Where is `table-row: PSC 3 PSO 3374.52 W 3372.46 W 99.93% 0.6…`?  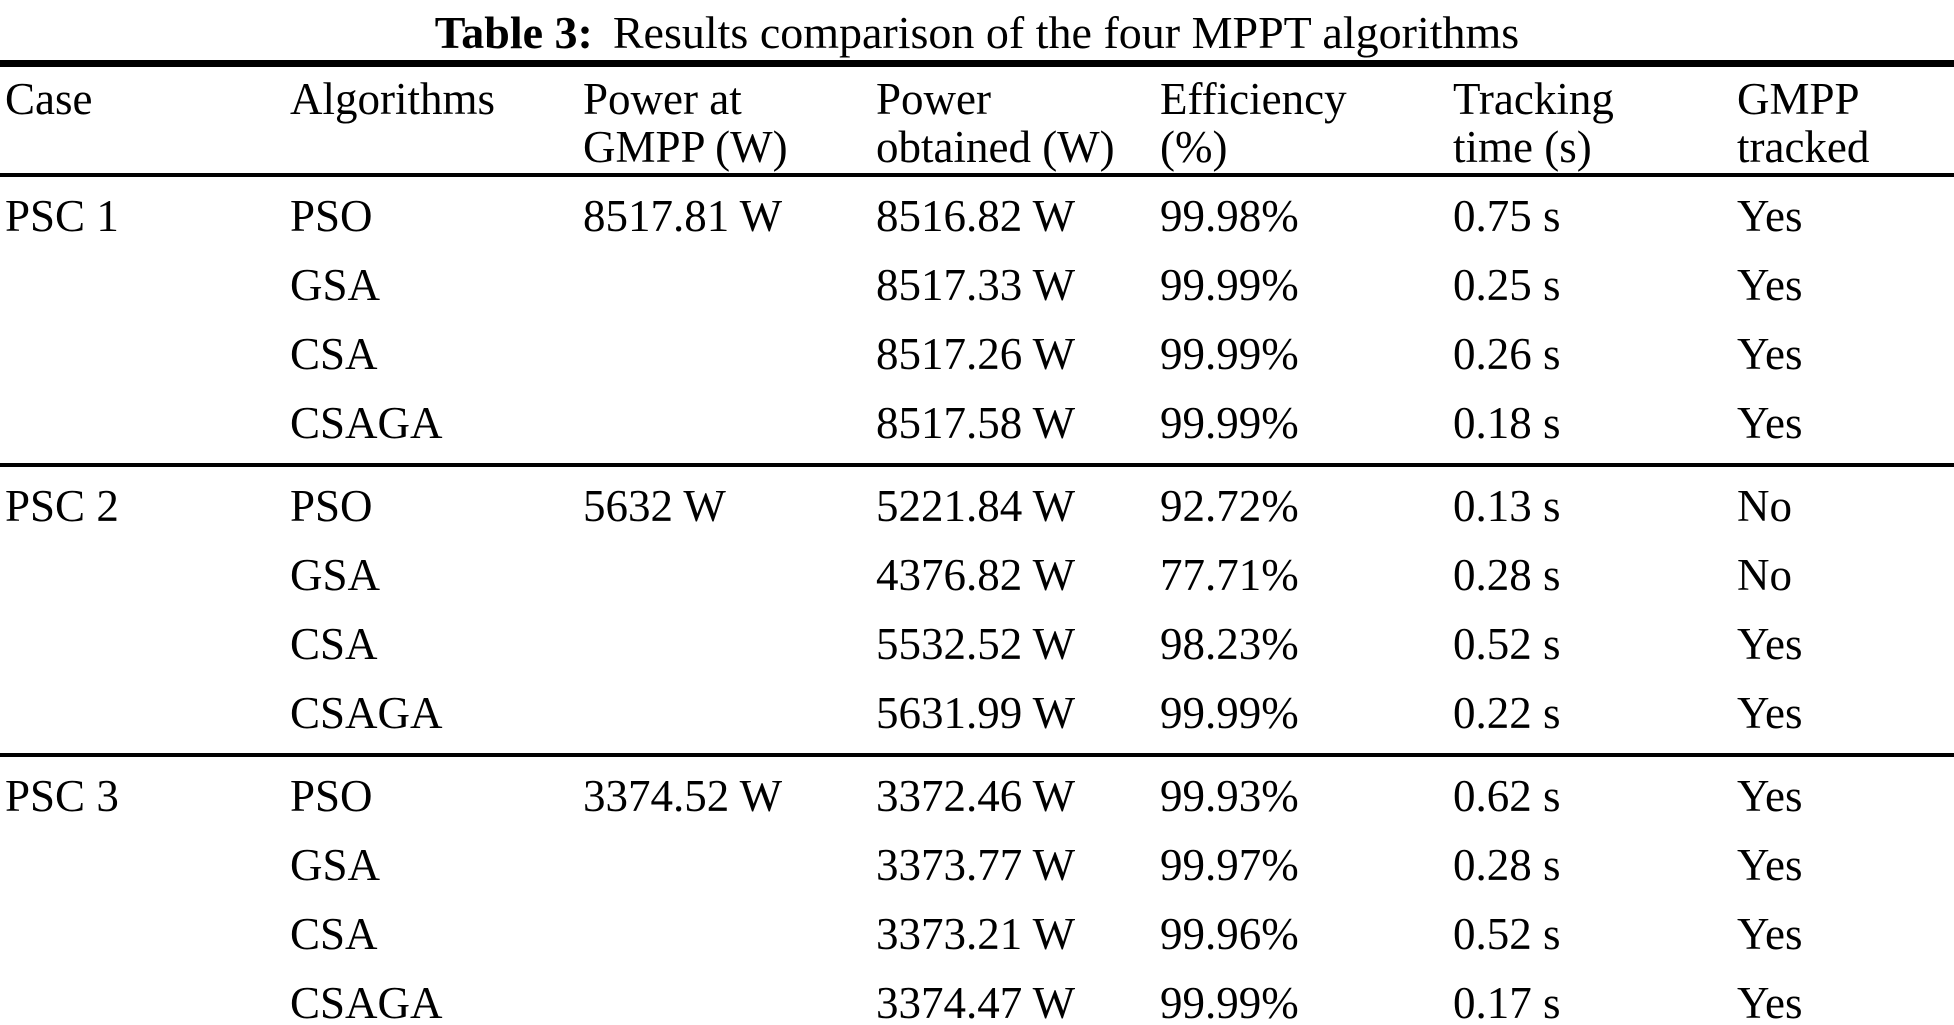
table-row: PSC 3 PSO 3374.52 W 3372.46 W 99.93% 0.6… is located at coordinates (977, 793).